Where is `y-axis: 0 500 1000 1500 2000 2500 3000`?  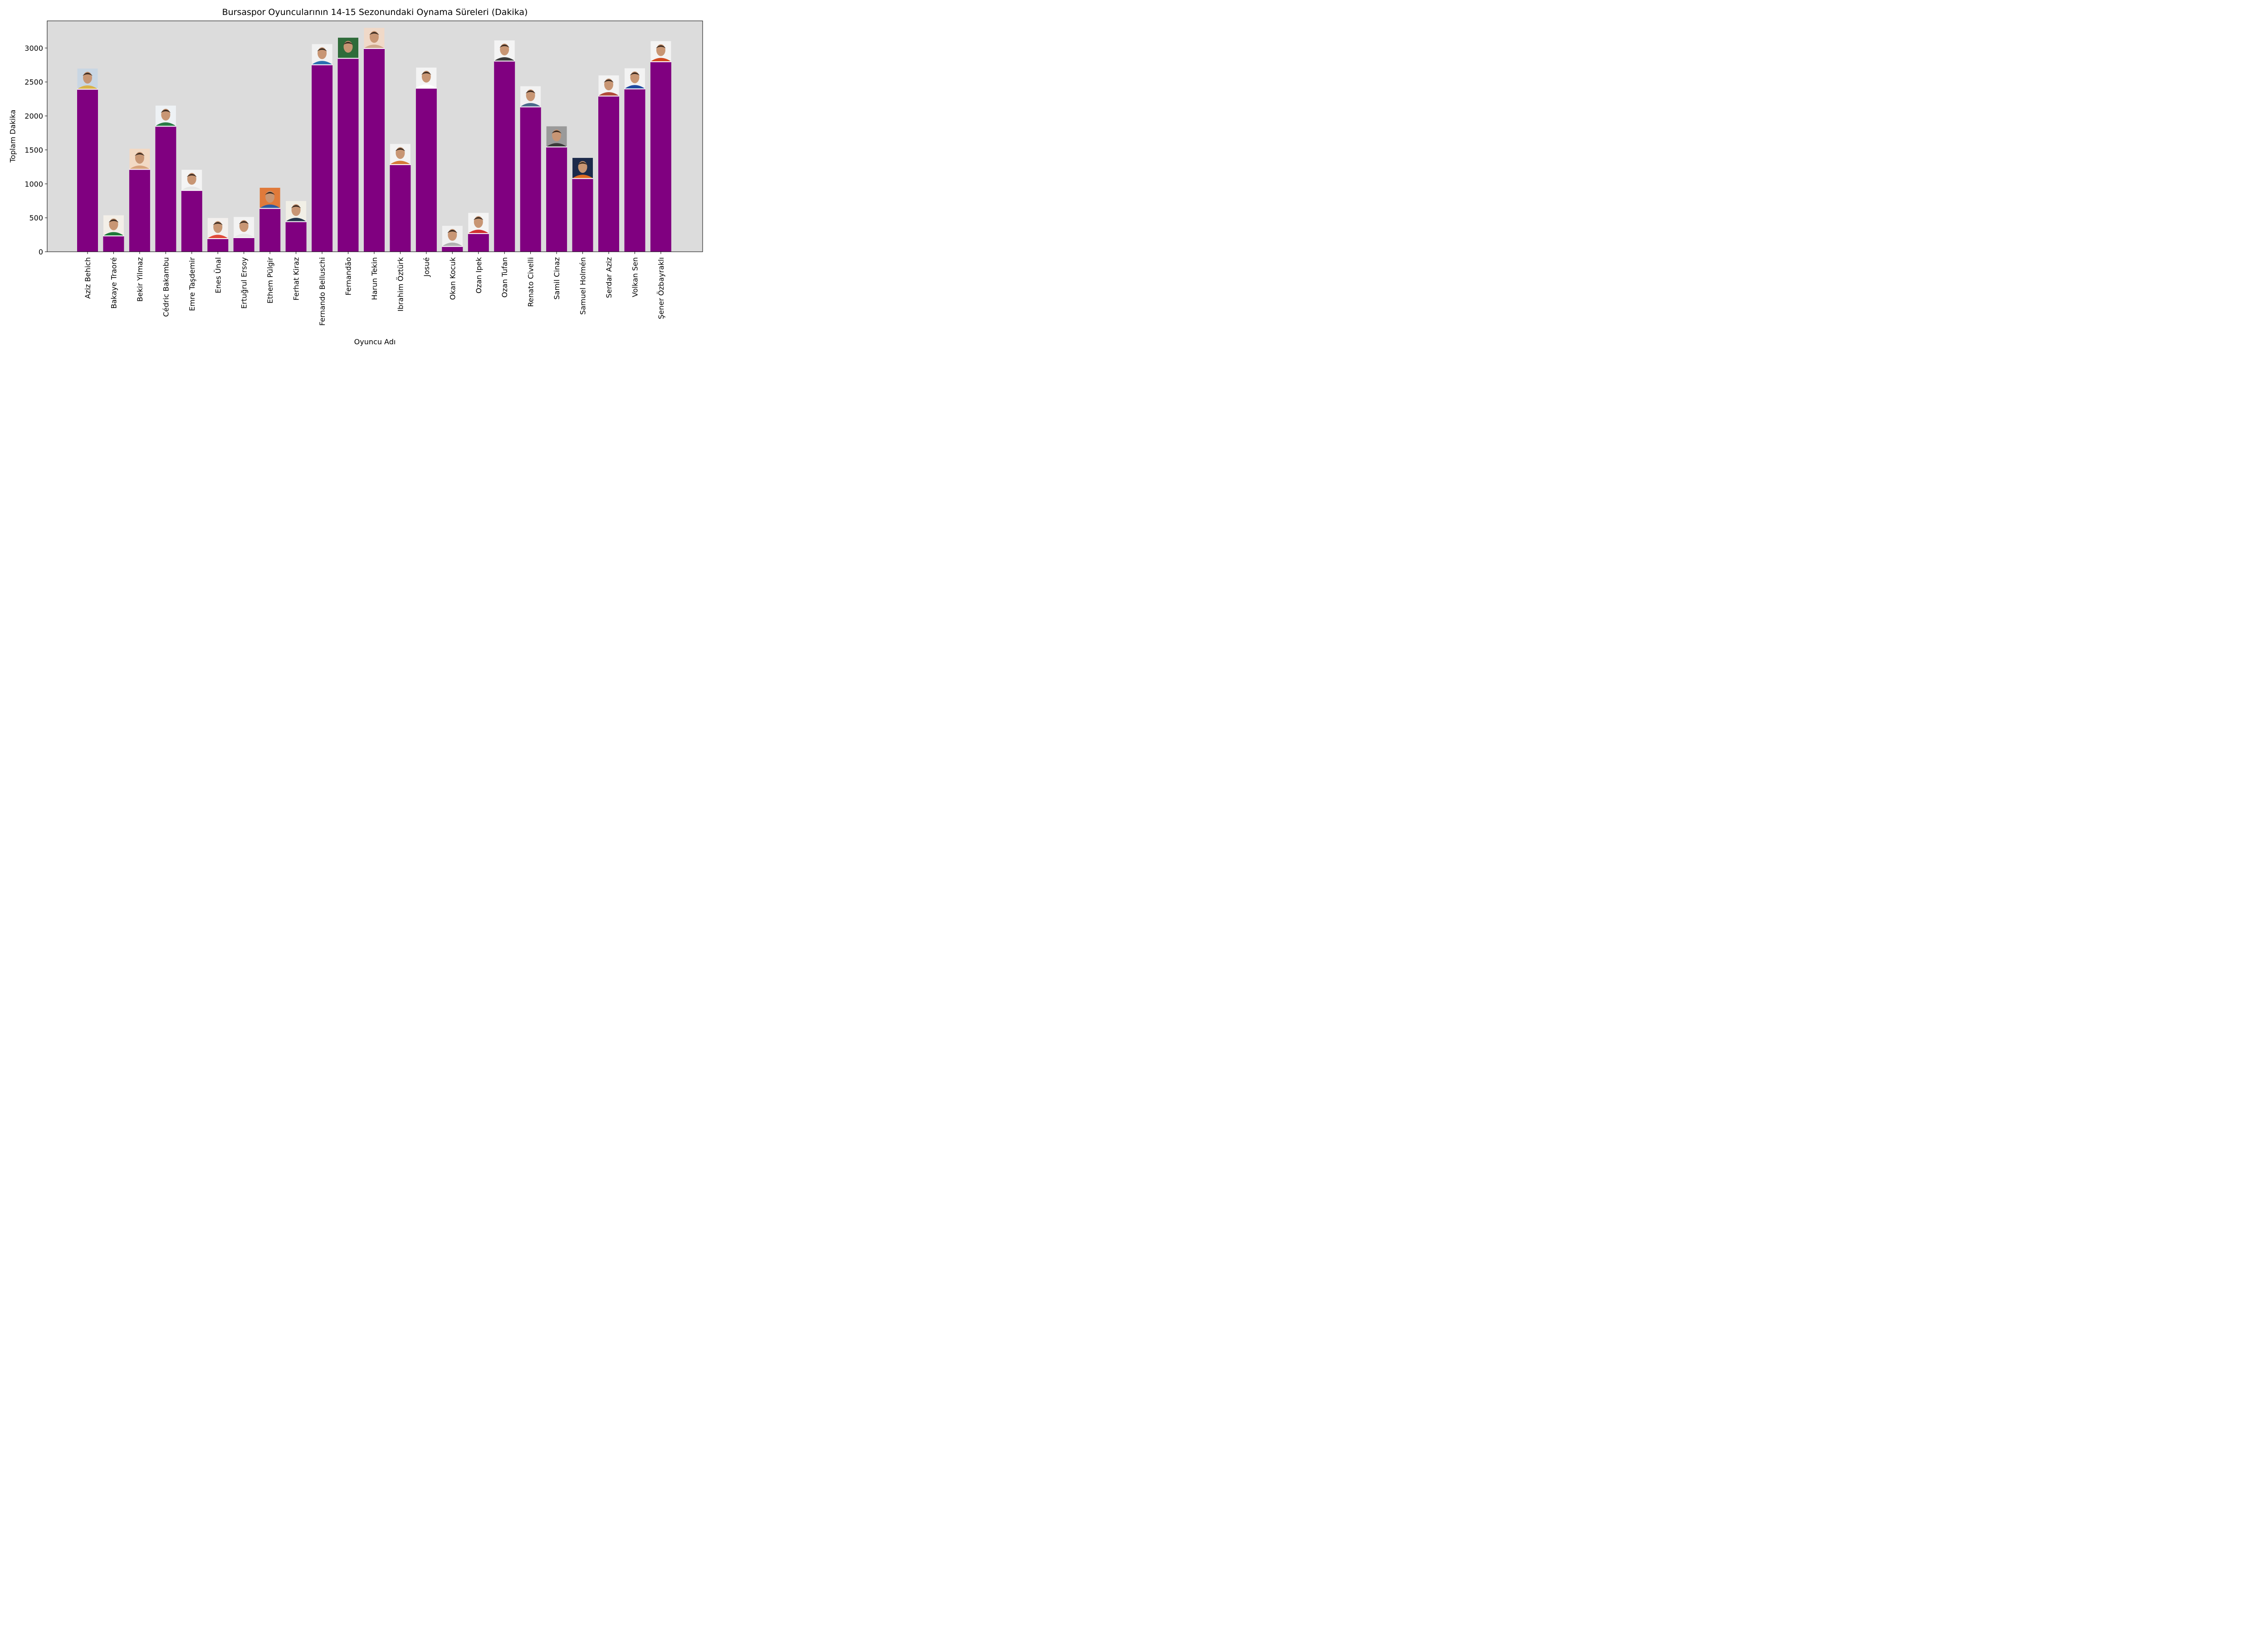
y-axis: 0 500 1000 1500 2000 2500 3000 is located at coordinates (36, 150).